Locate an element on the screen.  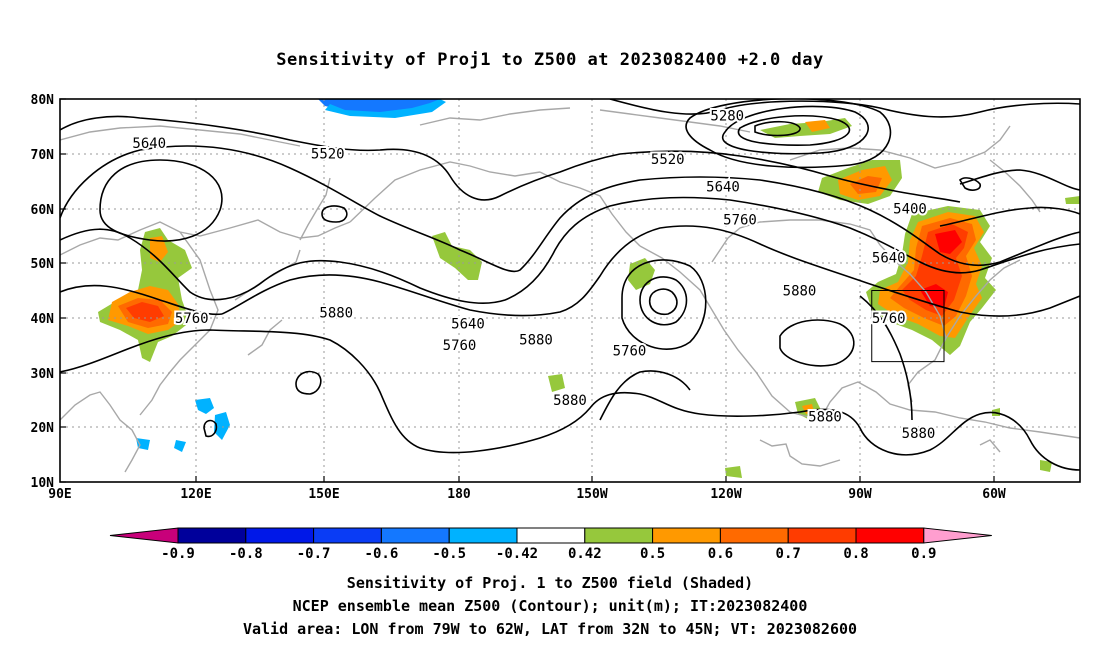
contour-5760-low-outer is located at coordinates (664, 304).